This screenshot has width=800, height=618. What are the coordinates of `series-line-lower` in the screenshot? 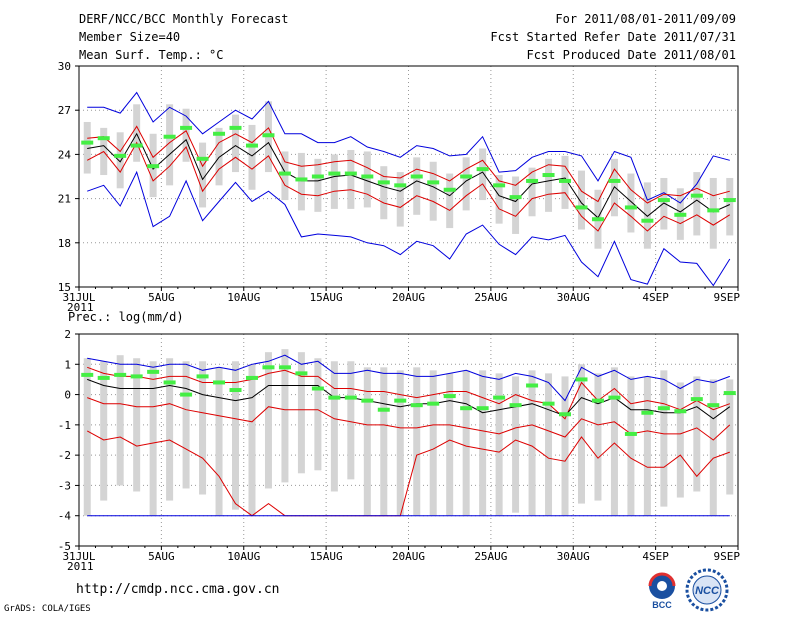 It's located at (409, 419).